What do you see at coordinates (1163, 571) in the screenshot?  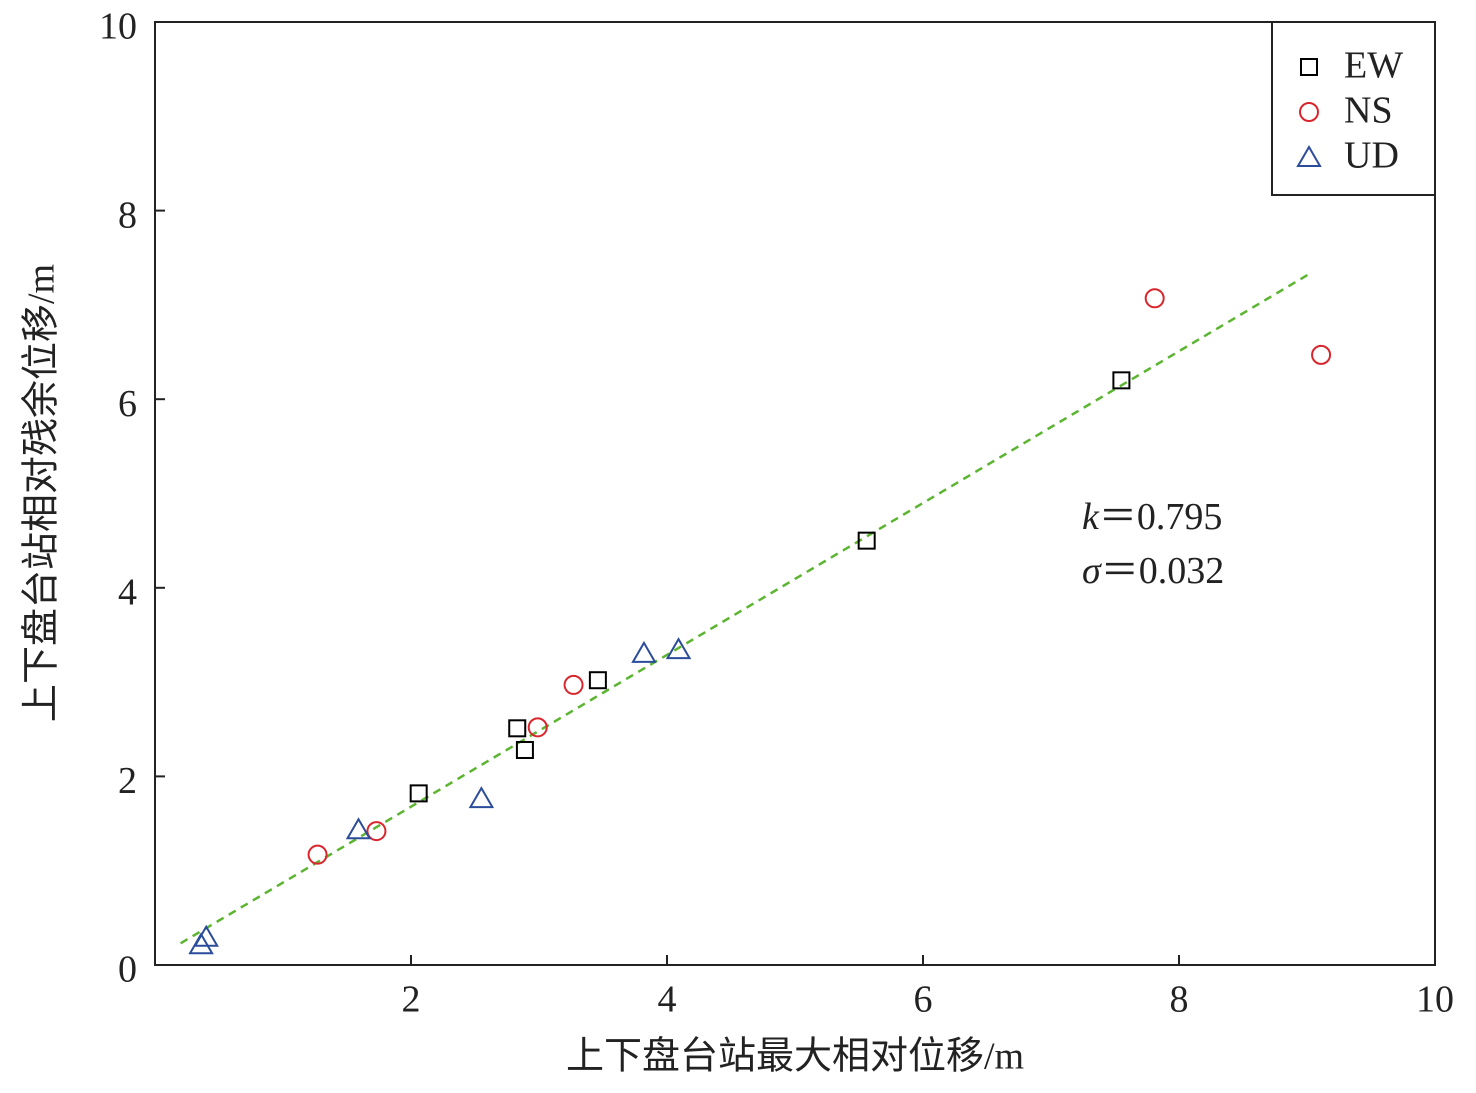 I see `annotation-text: ＝0.032` at bounding box center [1163, 571].